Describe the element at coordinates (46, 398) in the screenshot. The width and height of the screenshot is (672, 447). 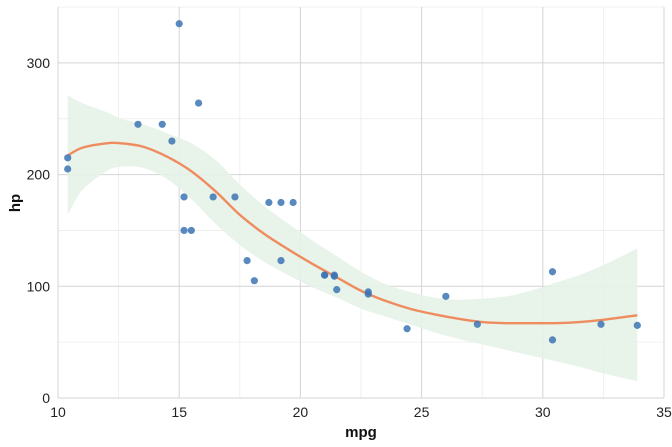
I see `y-tick-label: 0` at that location.